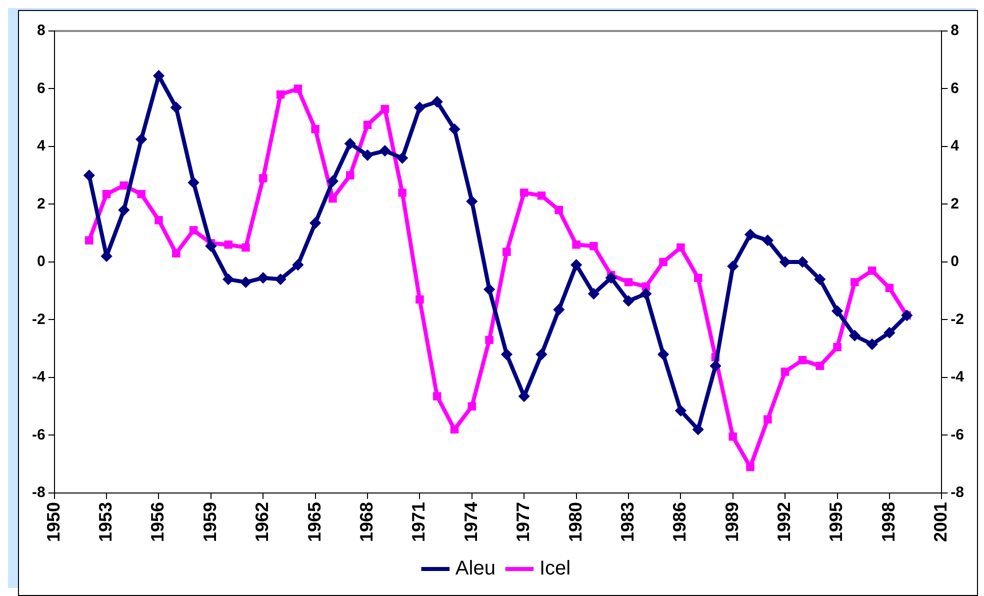 This screenshot has width=984, height=596. What do you see at coordinates (39, 319) in the screenshot?
I see `y-tick-label: -2` at bounding box center [39, 319].